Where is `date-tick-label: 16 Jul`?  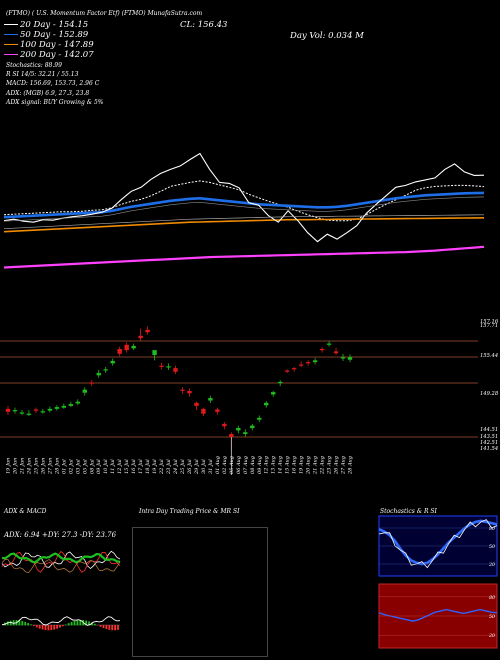
date-tick-label: 16 Jul is located at coordinates (134, 466).